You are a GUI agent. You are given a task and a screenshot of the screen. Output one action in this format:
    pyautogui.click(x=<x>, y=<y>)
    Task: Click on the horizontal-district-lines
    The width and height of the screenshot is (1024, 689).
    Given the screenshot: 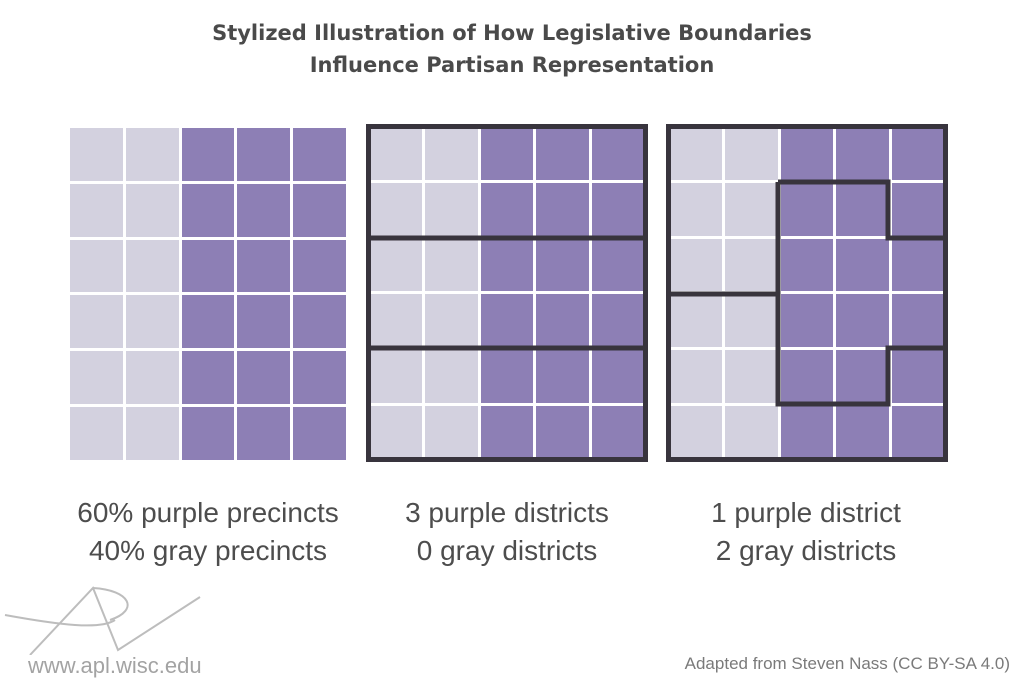 What is the action you would take?
    pyautogui.click(x=507, y=293)
    